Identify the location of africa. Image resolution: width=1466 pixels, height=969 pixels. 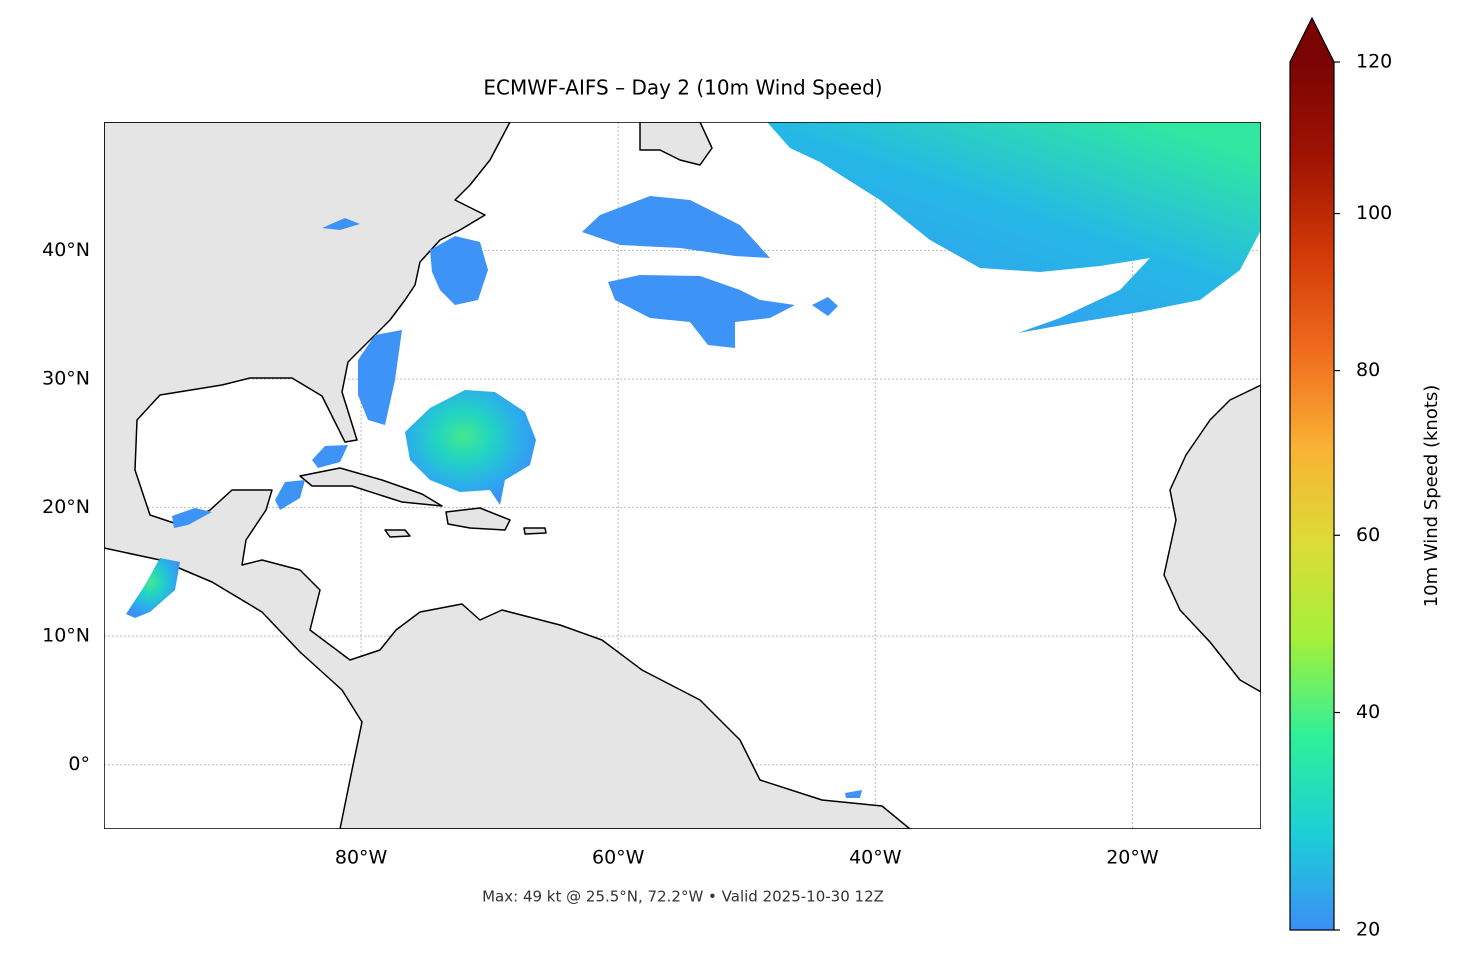
(1212, 538).